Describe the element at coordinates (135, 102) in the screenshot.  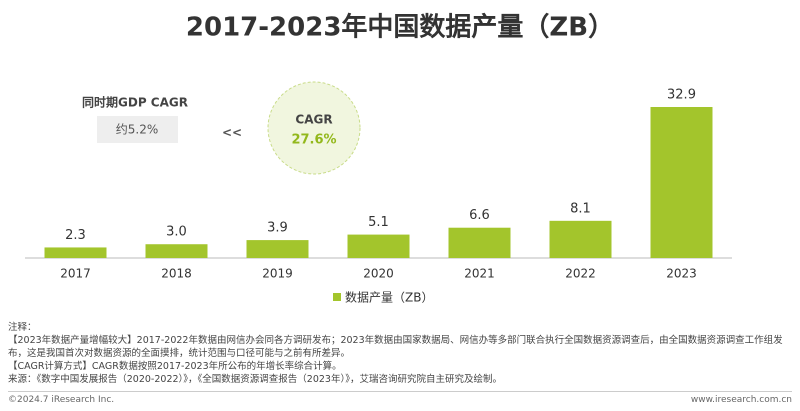
I see `annotation: 同时期GDP CAGR` at that location.